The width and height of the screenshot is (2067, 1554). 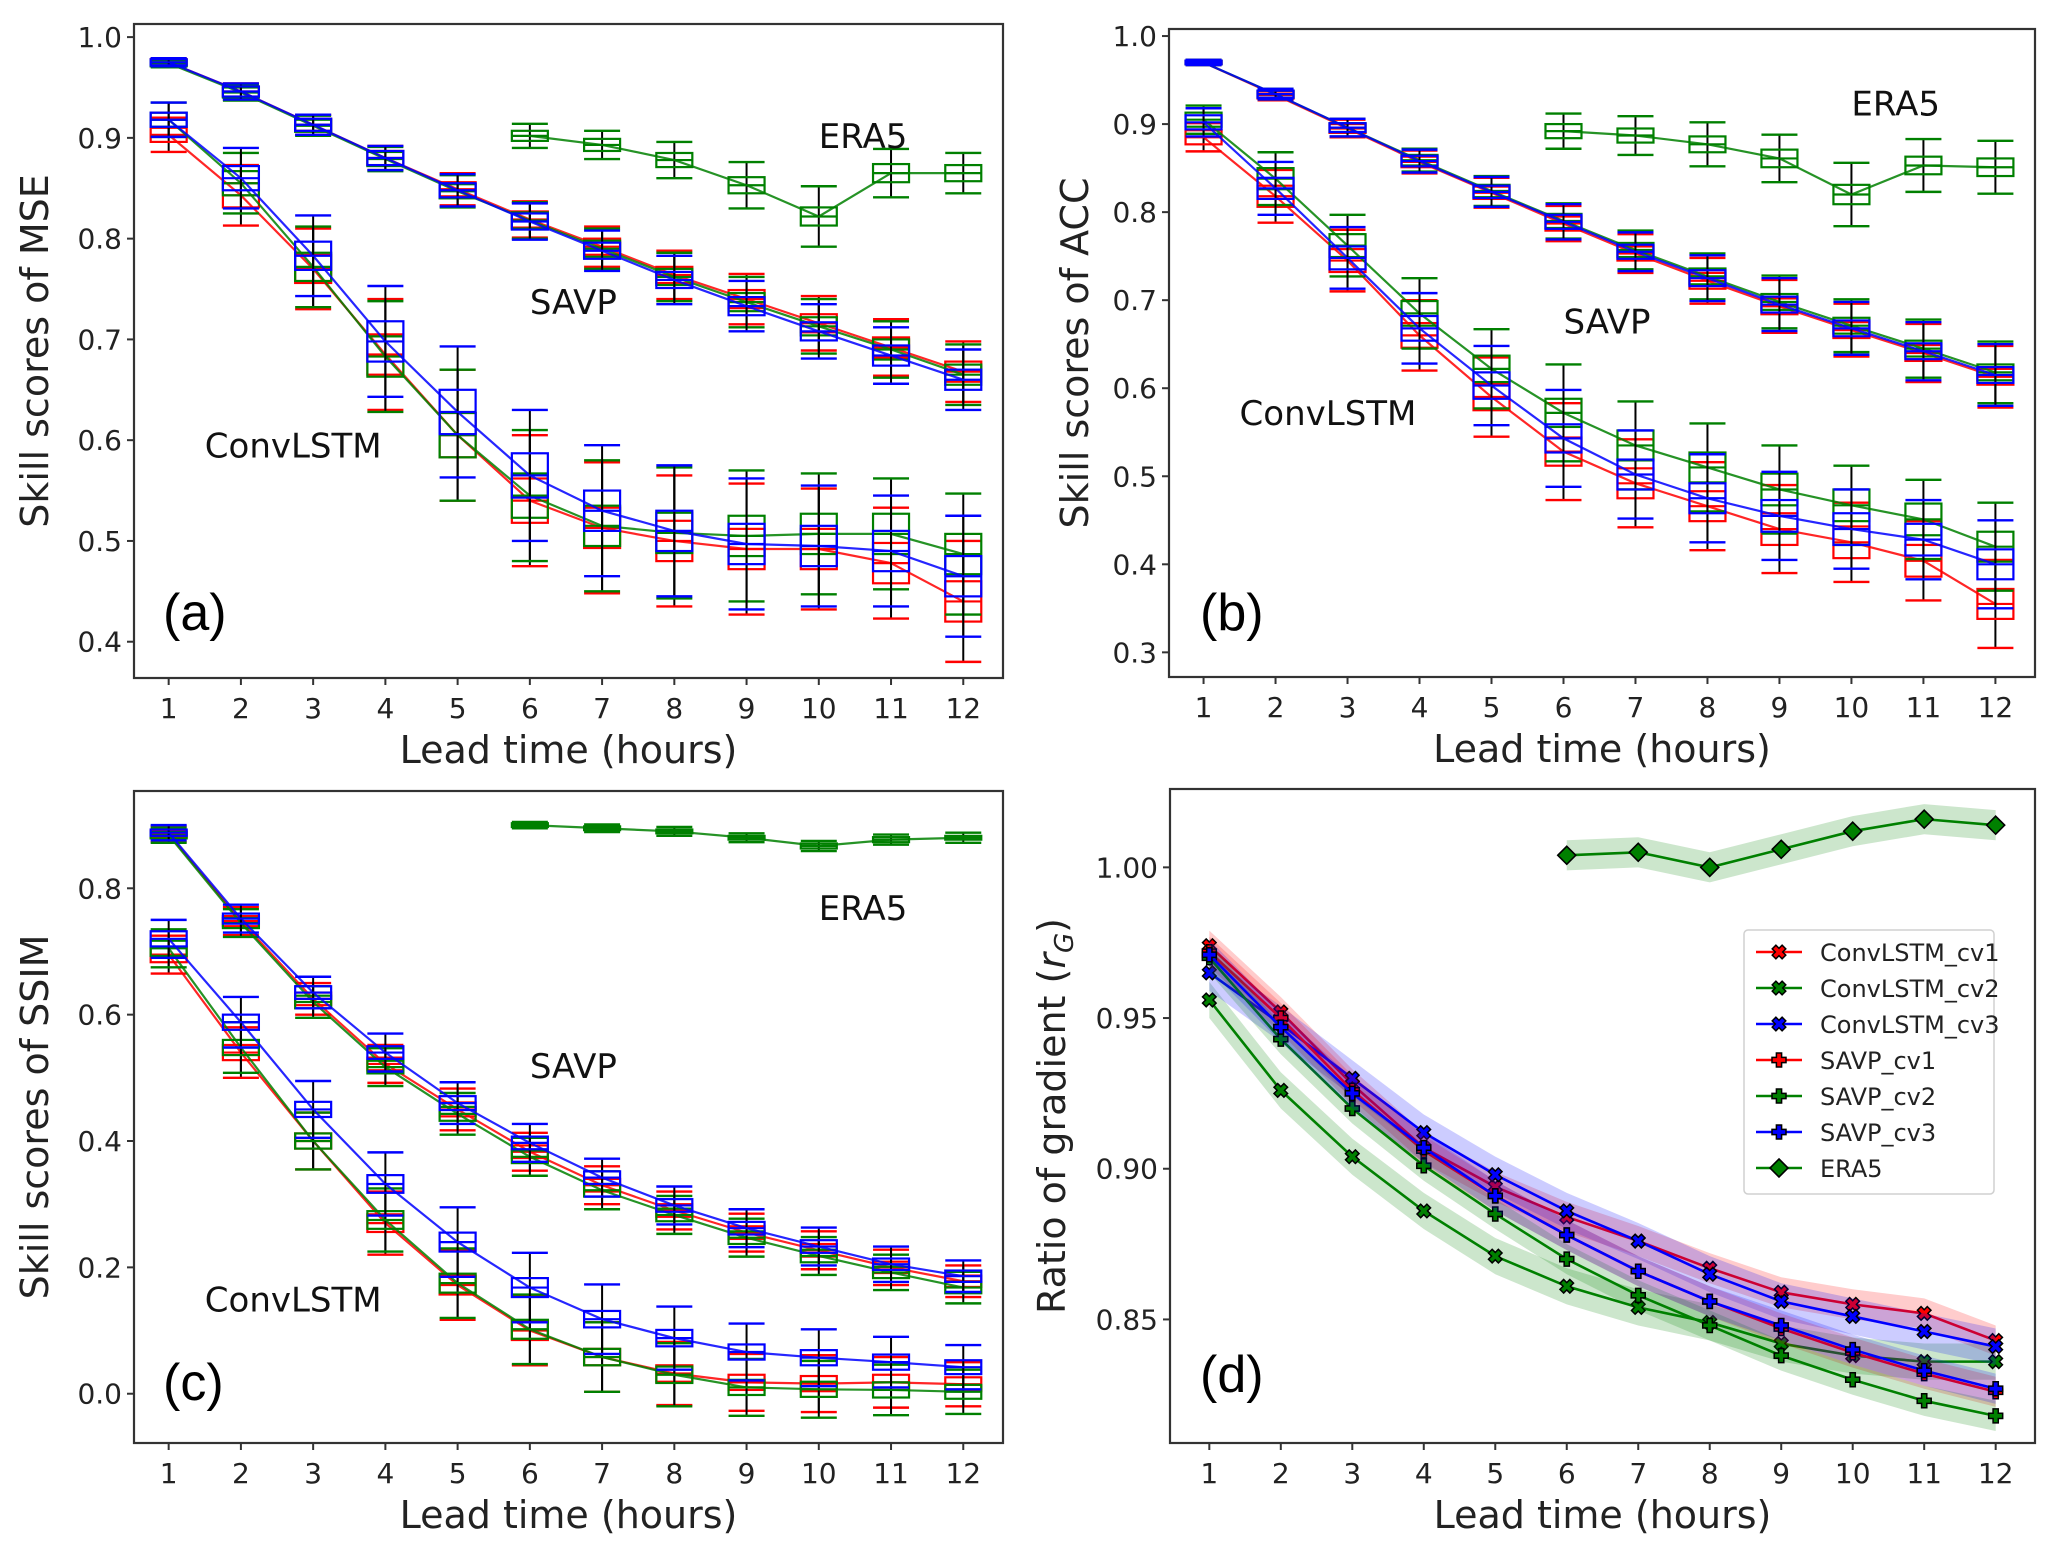 I want to click on series-era5, so click(x=1781, y=843).